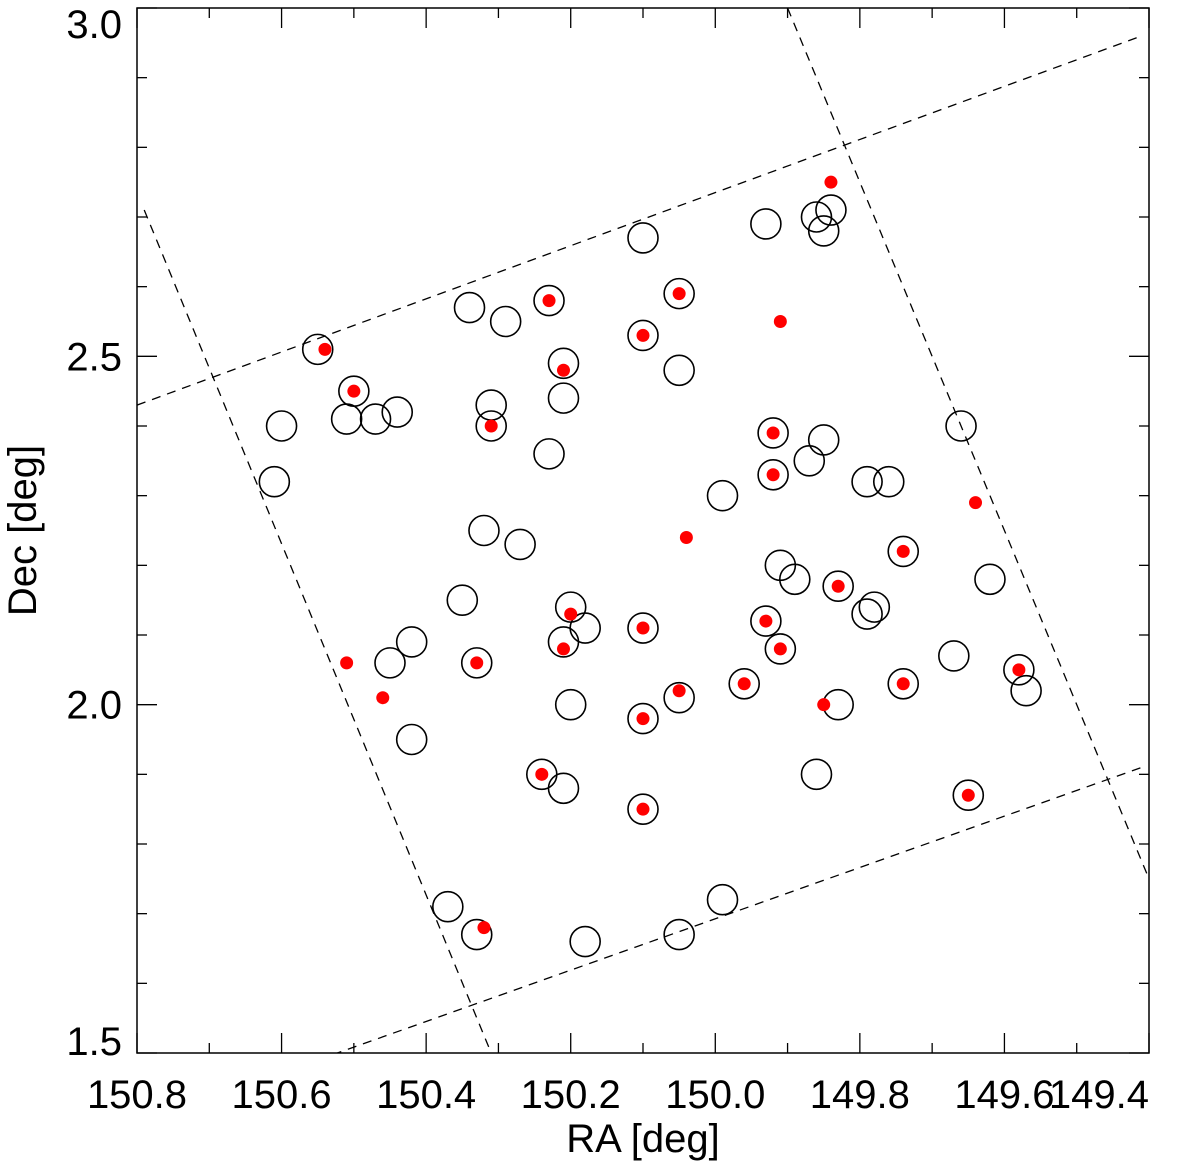 The image size is (1200, 1162). Describe the element at coordinates (426, 1095) in the screenshot. I see `x-tick-label: 150.4` at that location.